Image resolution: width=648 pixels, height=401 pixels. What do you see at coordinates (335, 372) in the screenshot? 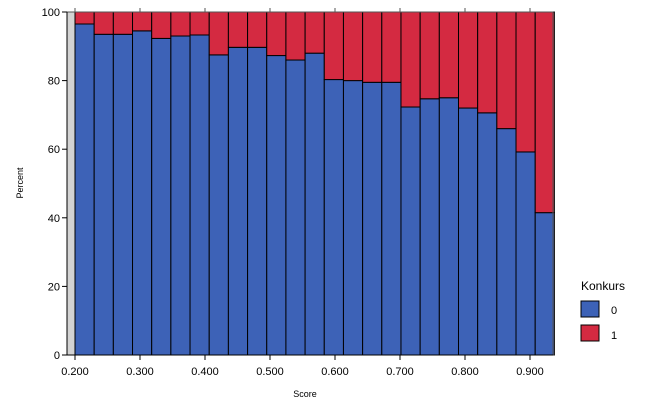
I see `x-tick-label-4: 0.600` at bounding box center [335, 372].